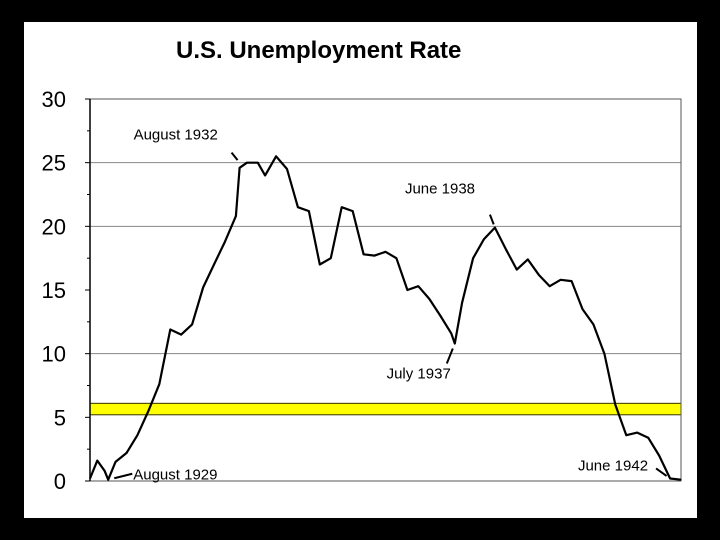  What do you see at coordinates (318, 50) in the screenshot?
I see `chart-title: U.S. Unemployment Rate` at bounding box center [318, 50].